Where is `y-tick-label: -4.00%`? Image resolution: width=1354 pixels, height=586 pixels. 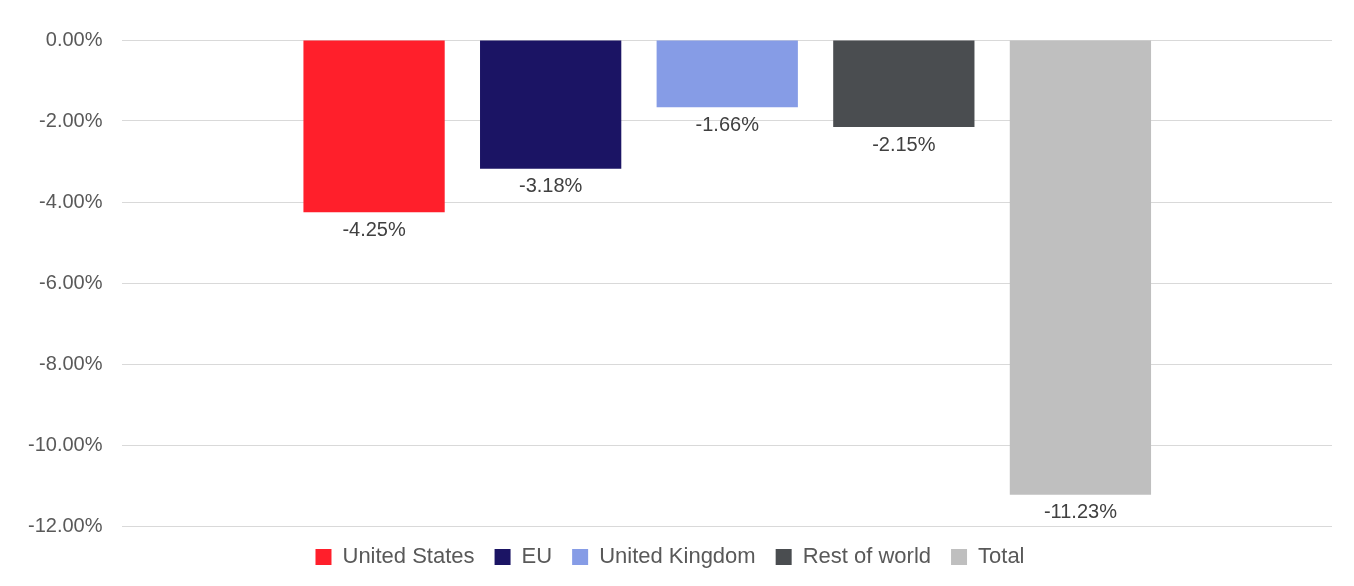 y-tick-label: -4.00% is located at coordinates (71, 200).